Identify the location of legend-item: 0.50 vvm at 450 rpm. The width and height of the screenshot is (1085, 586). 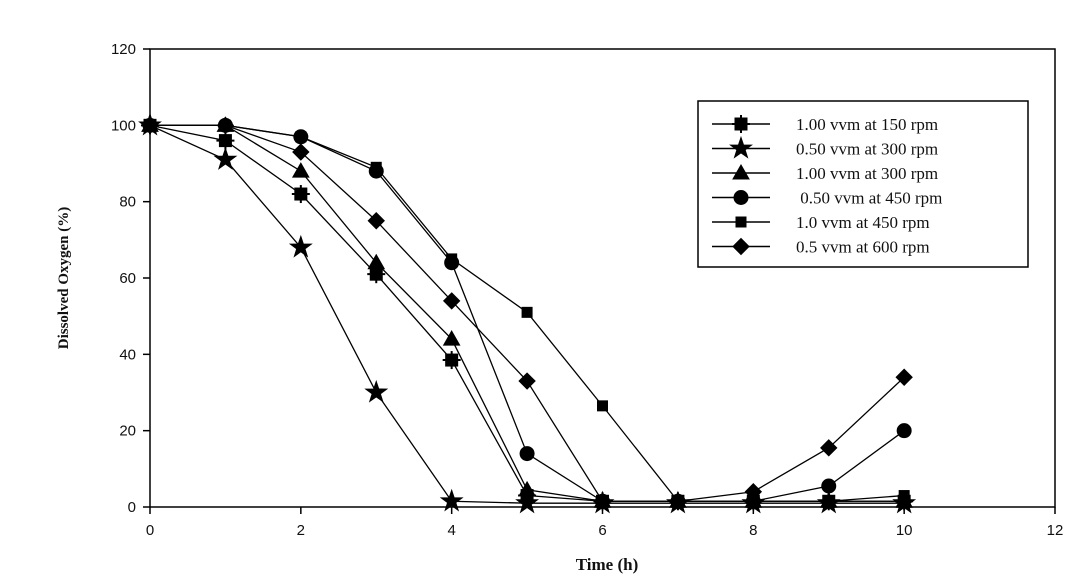
(827, 198).